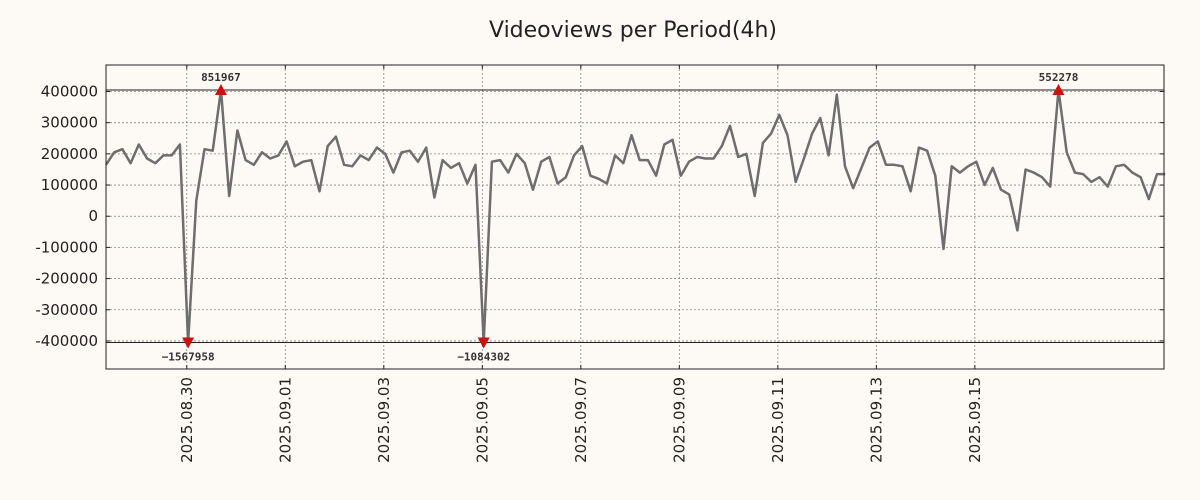  Describe the element at coordinates (188, 356) in the screenshot. I see `outlier-label: −1567958` at that location.